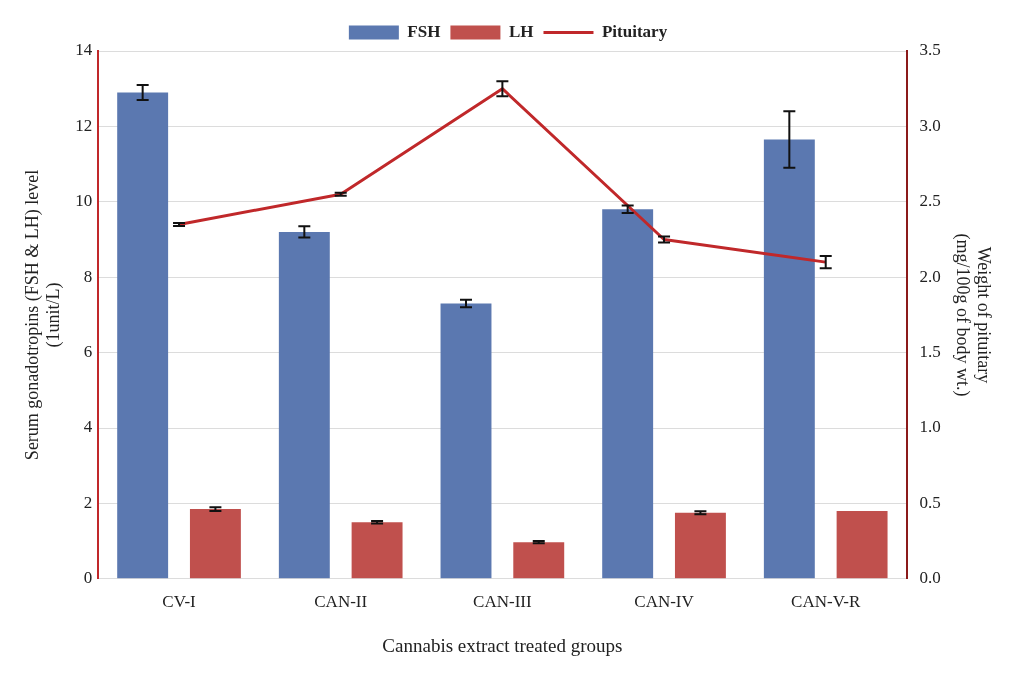 This screenshot has width=1016, height=690. What do you see at coordinates (88, 276) in the screenshot?
I see `y-tick-label: 8` at bounding box center [88, 276].